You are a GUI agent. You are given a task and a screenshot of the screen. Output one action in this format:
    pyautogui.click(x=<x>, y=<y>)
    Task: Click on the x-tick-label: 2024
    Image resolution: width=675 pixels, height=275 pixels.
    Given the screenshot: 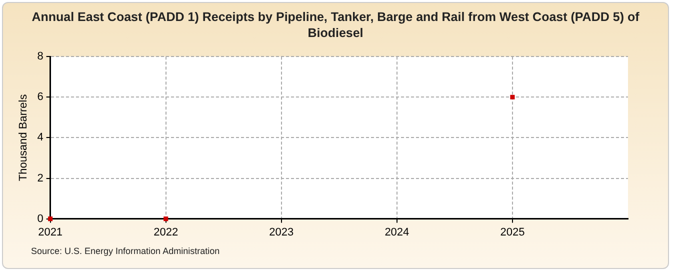 What is the action you would take?
    pyautogui.click(x=397, y=232)
    